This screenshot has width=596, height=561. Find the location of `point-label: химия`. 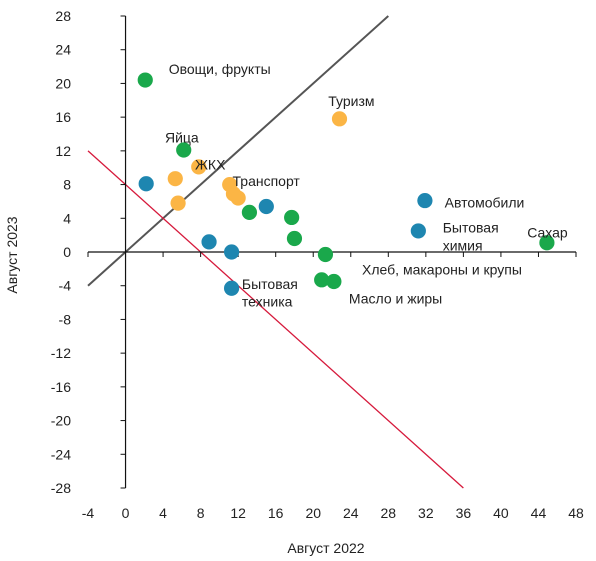

point-label: химия is located at coordinates (463, 245).